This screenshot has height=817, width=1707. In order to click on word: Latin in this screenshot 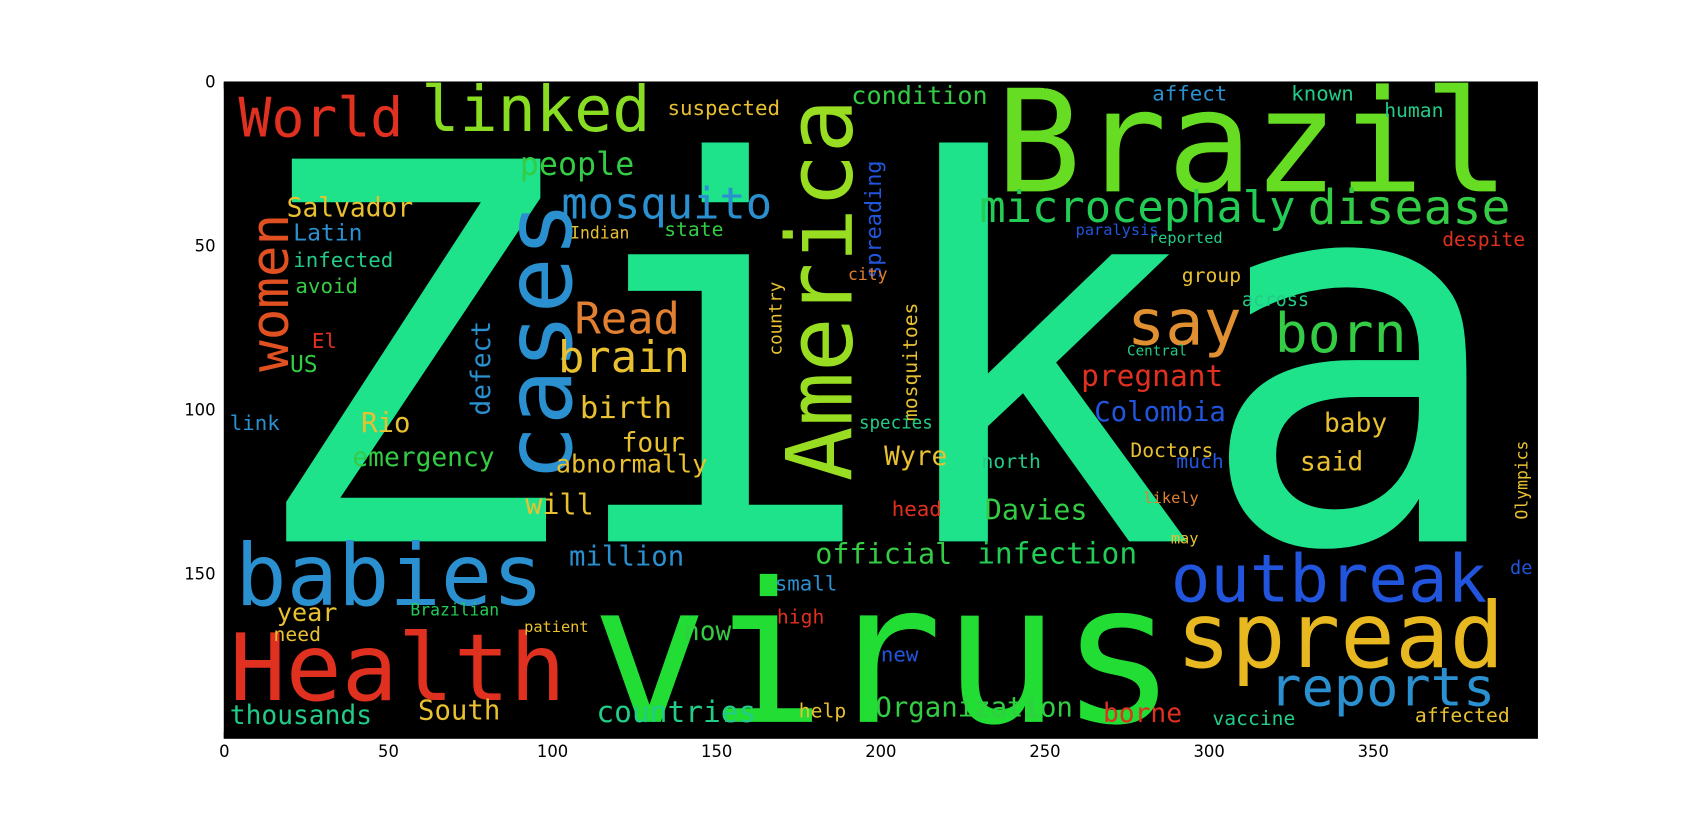, I will do `click(327, 234)`.